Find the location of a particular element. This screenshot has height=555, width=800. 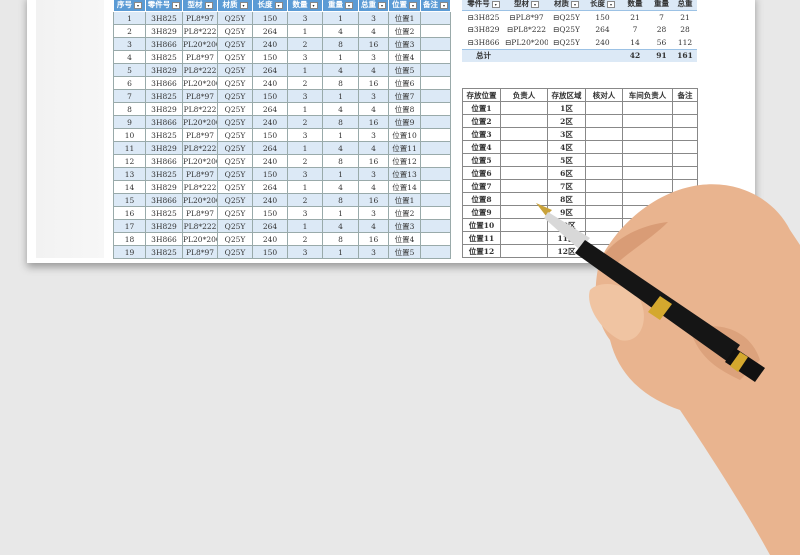

column-header: 数量 ▾ is located at coordinates (305, 6).